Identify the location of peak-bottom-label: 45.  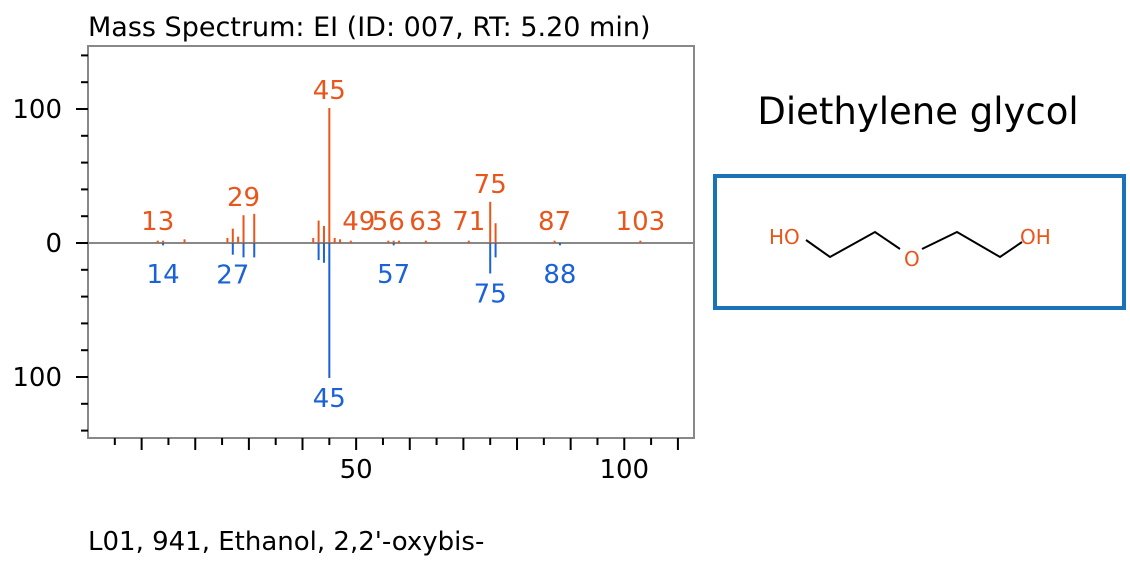
(329, 399).